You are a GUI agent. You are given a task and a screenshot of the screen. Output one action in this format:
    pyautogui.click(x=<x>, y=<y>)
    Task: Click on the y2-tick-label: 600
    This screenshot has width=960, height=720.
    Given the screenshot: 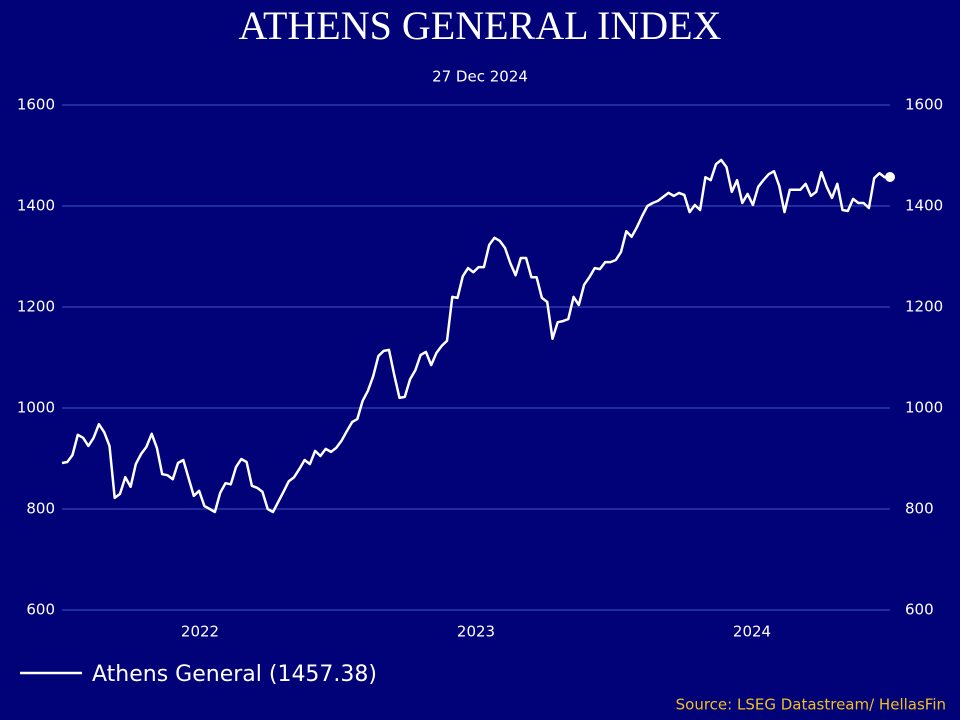 What is the action you would take?
    pyautogui.click(x=919, y=610)
    